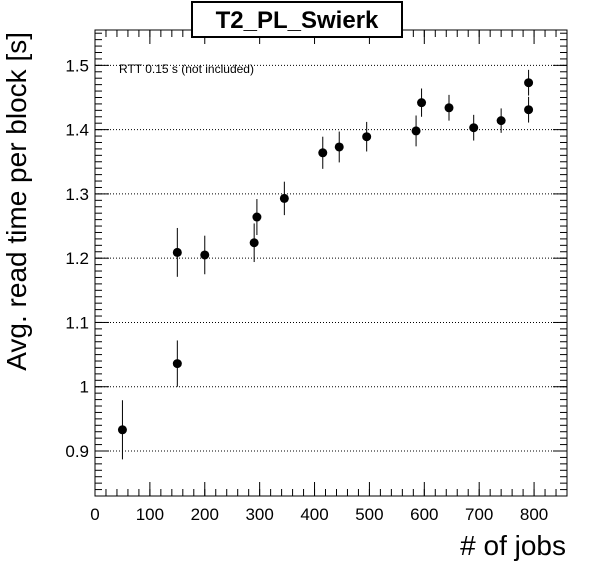 This screenshot has height=572, width=596. Describe the element at coordinates (77, 451) in the screenshot. I see `y-tick-label: 0.9` at that location.